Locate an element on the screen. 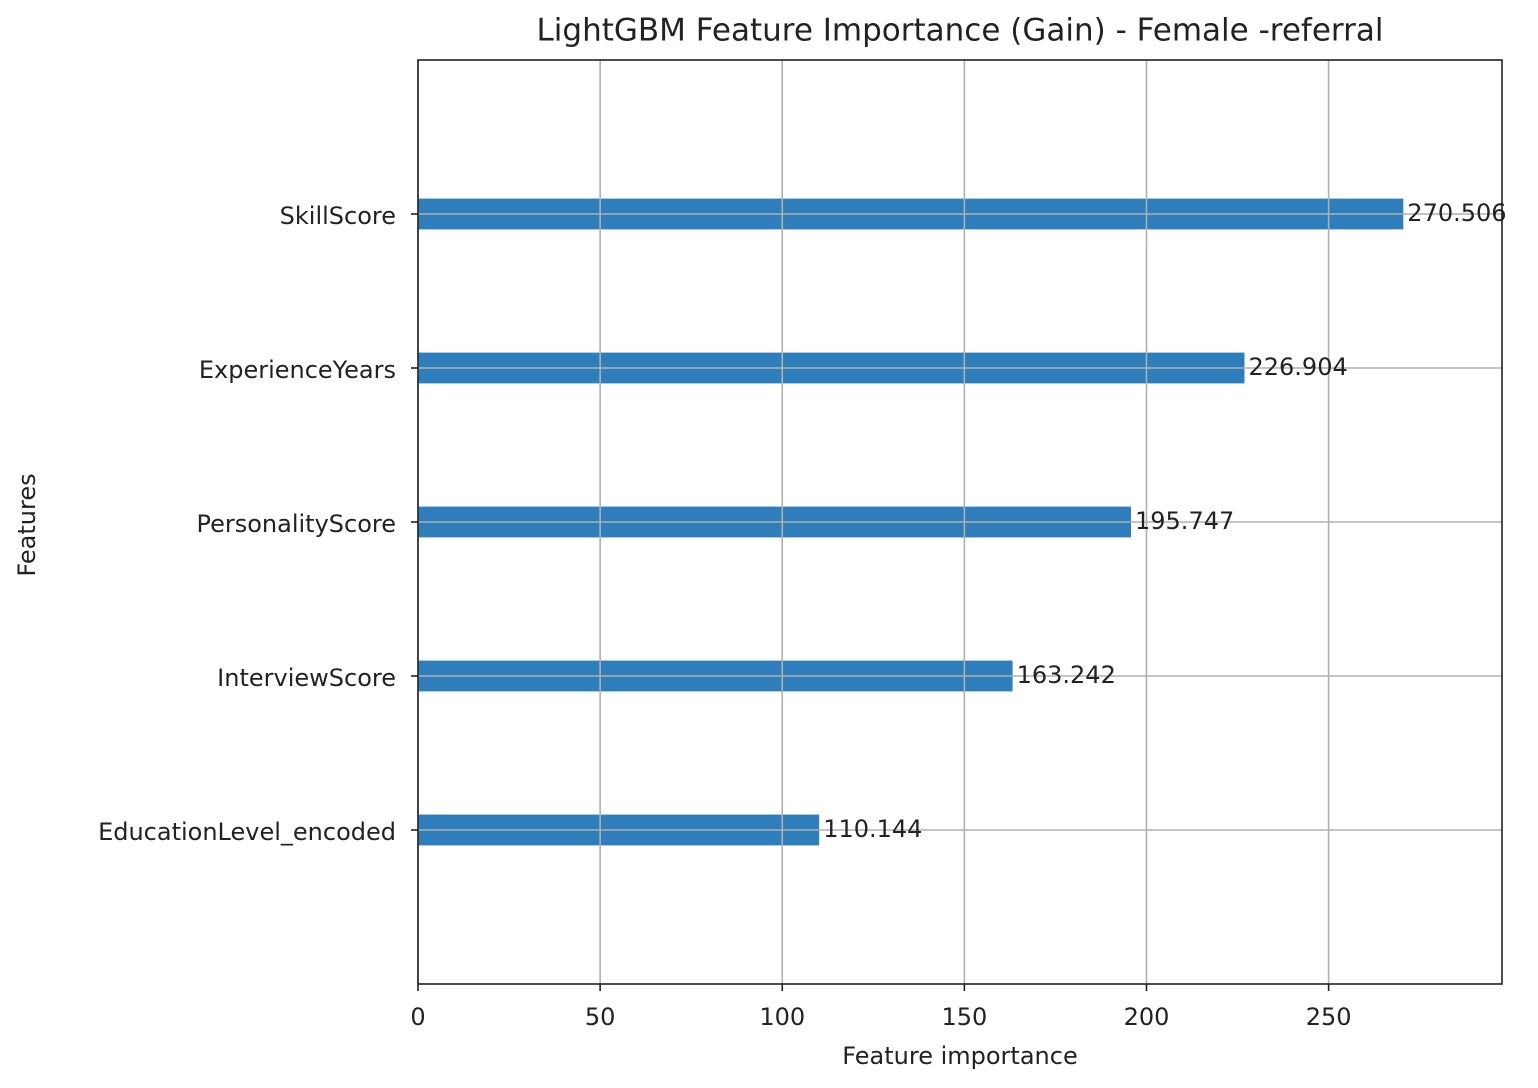 This screenshot has height=1088, width=1538. y-axis-label: Features is located at coordinates (27, 524).